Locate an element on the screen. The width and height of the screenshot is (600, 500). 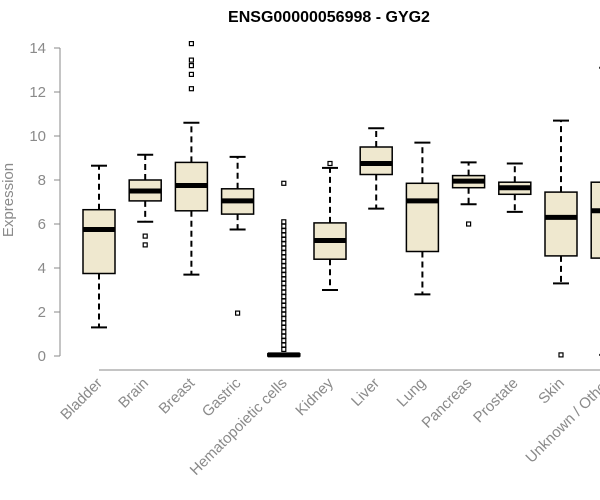
box-brain is located at coordinates (145, 200).